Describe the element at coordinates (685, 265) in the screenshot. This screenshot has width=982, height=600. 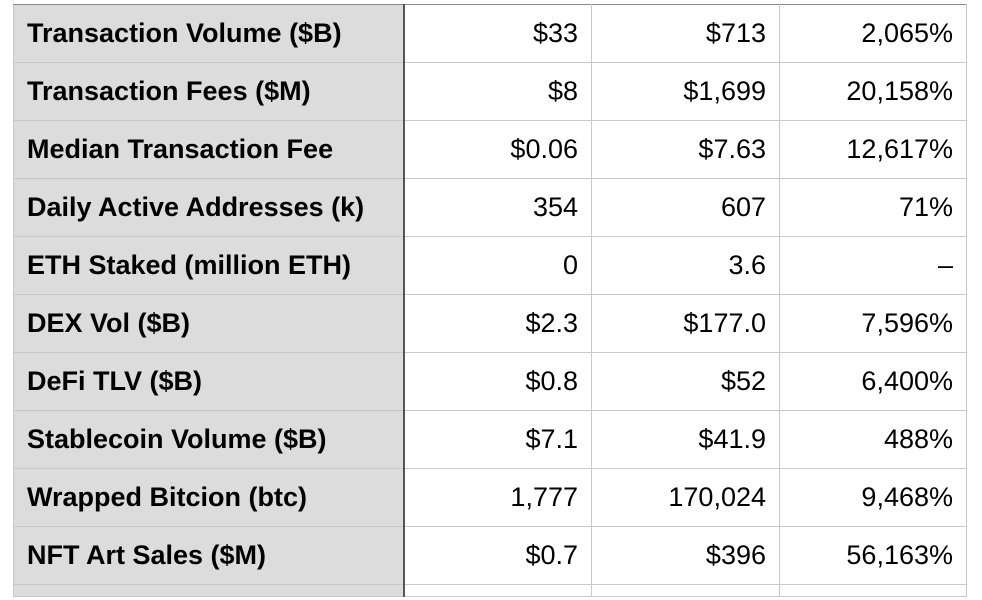
I see `value-cell-col2: 3.6` at that location.